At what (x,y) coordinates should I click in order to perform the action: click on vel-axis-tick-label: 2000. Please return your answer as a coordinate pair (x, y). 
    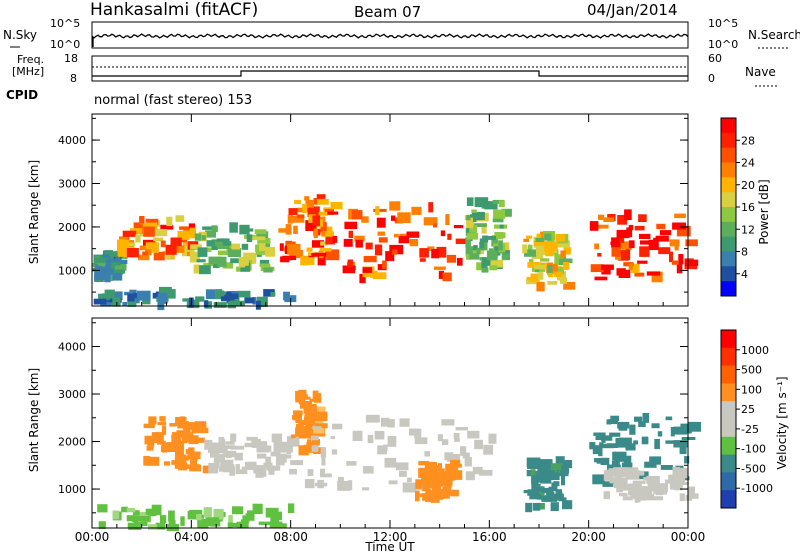
    Looking at the image, I should click on (72, 442).